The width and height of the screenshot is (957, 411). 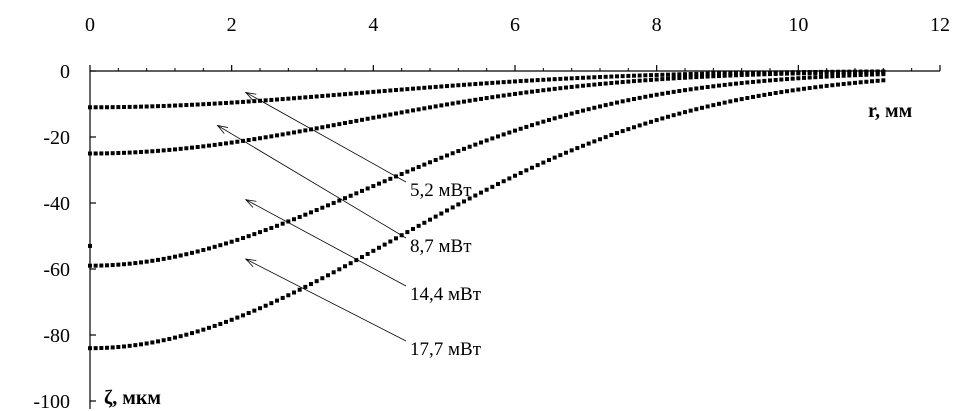 What do you see at coordinates (890, 111) in the screenshot?
I see `x-axis-title: r, мм` at bounding box center [890, 111].